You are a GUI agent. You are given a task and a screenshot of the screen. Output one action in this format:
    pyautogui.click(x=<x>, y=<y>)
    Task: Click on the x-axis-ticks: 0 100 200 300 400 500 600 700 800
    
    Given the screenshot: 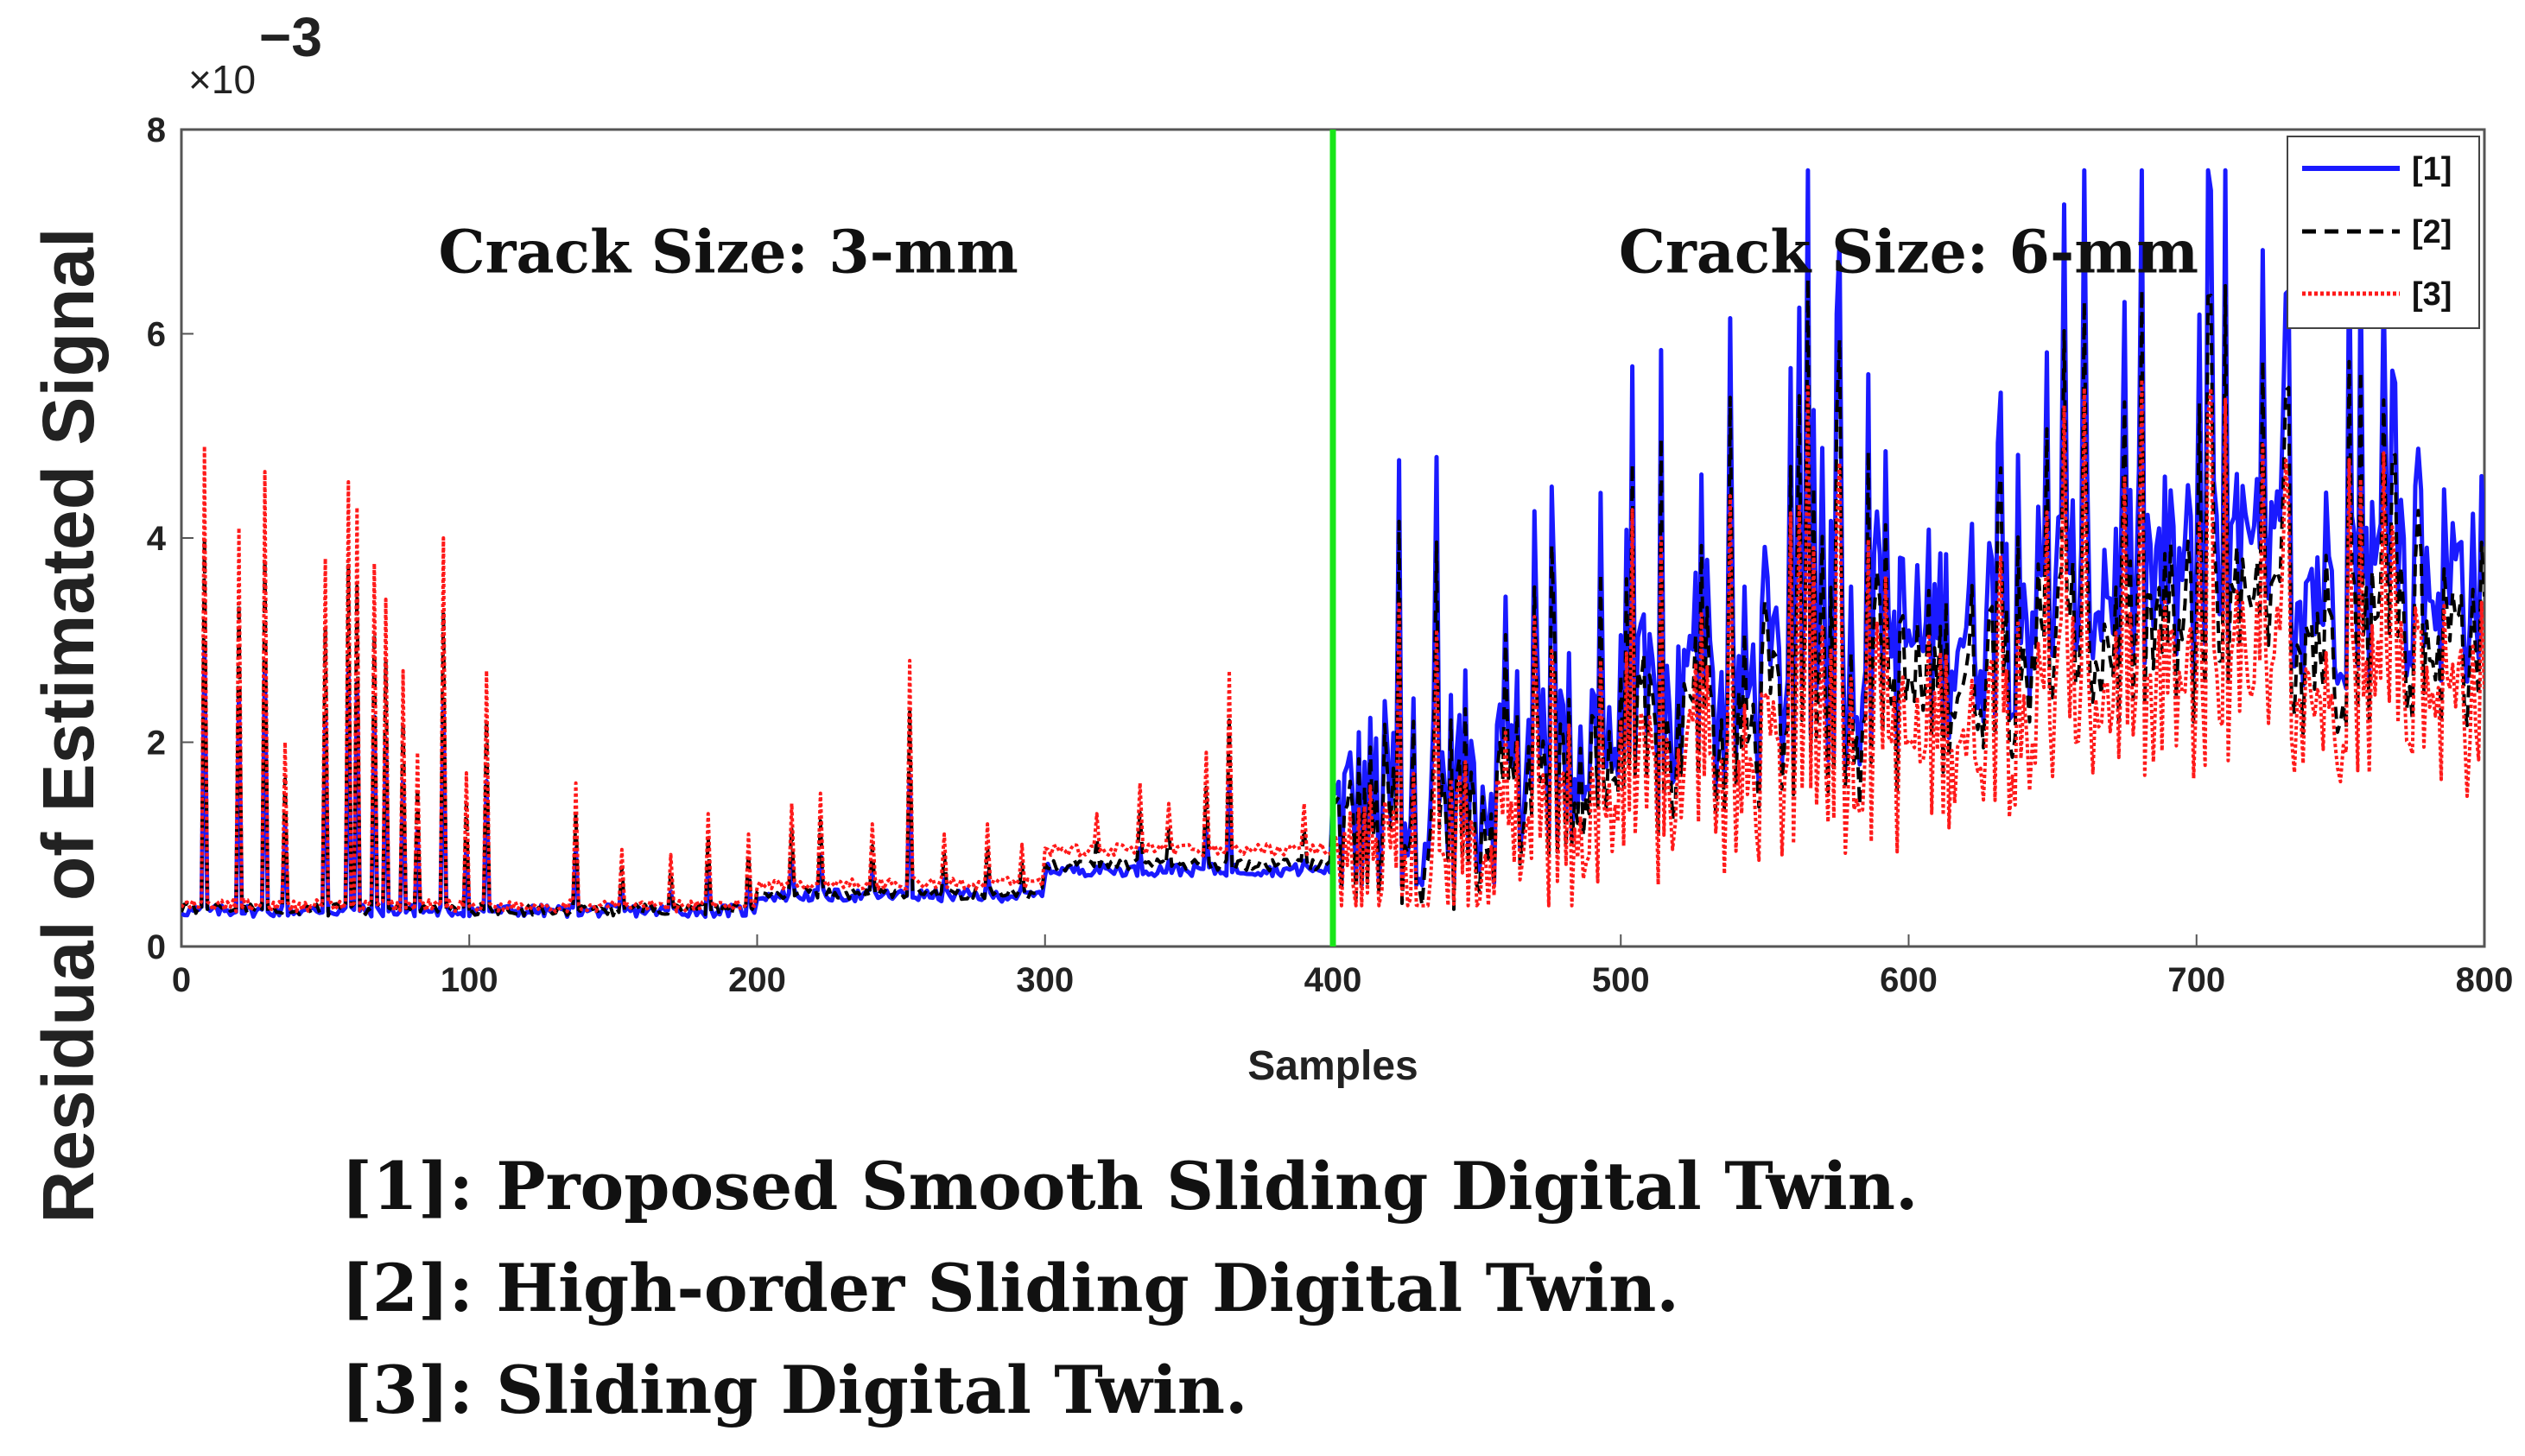 What is the action you would take?
    pyautogui.click(x=1343, y=967)
    